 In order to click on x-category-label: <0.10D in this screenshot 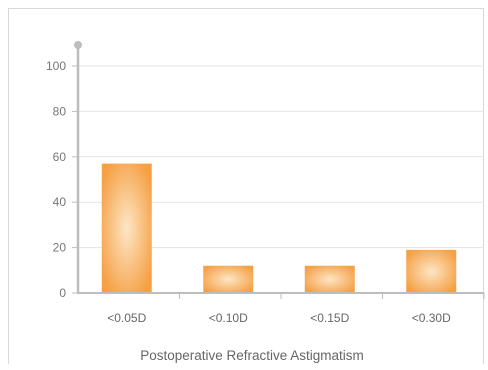, I will do `click(228, 318)`.